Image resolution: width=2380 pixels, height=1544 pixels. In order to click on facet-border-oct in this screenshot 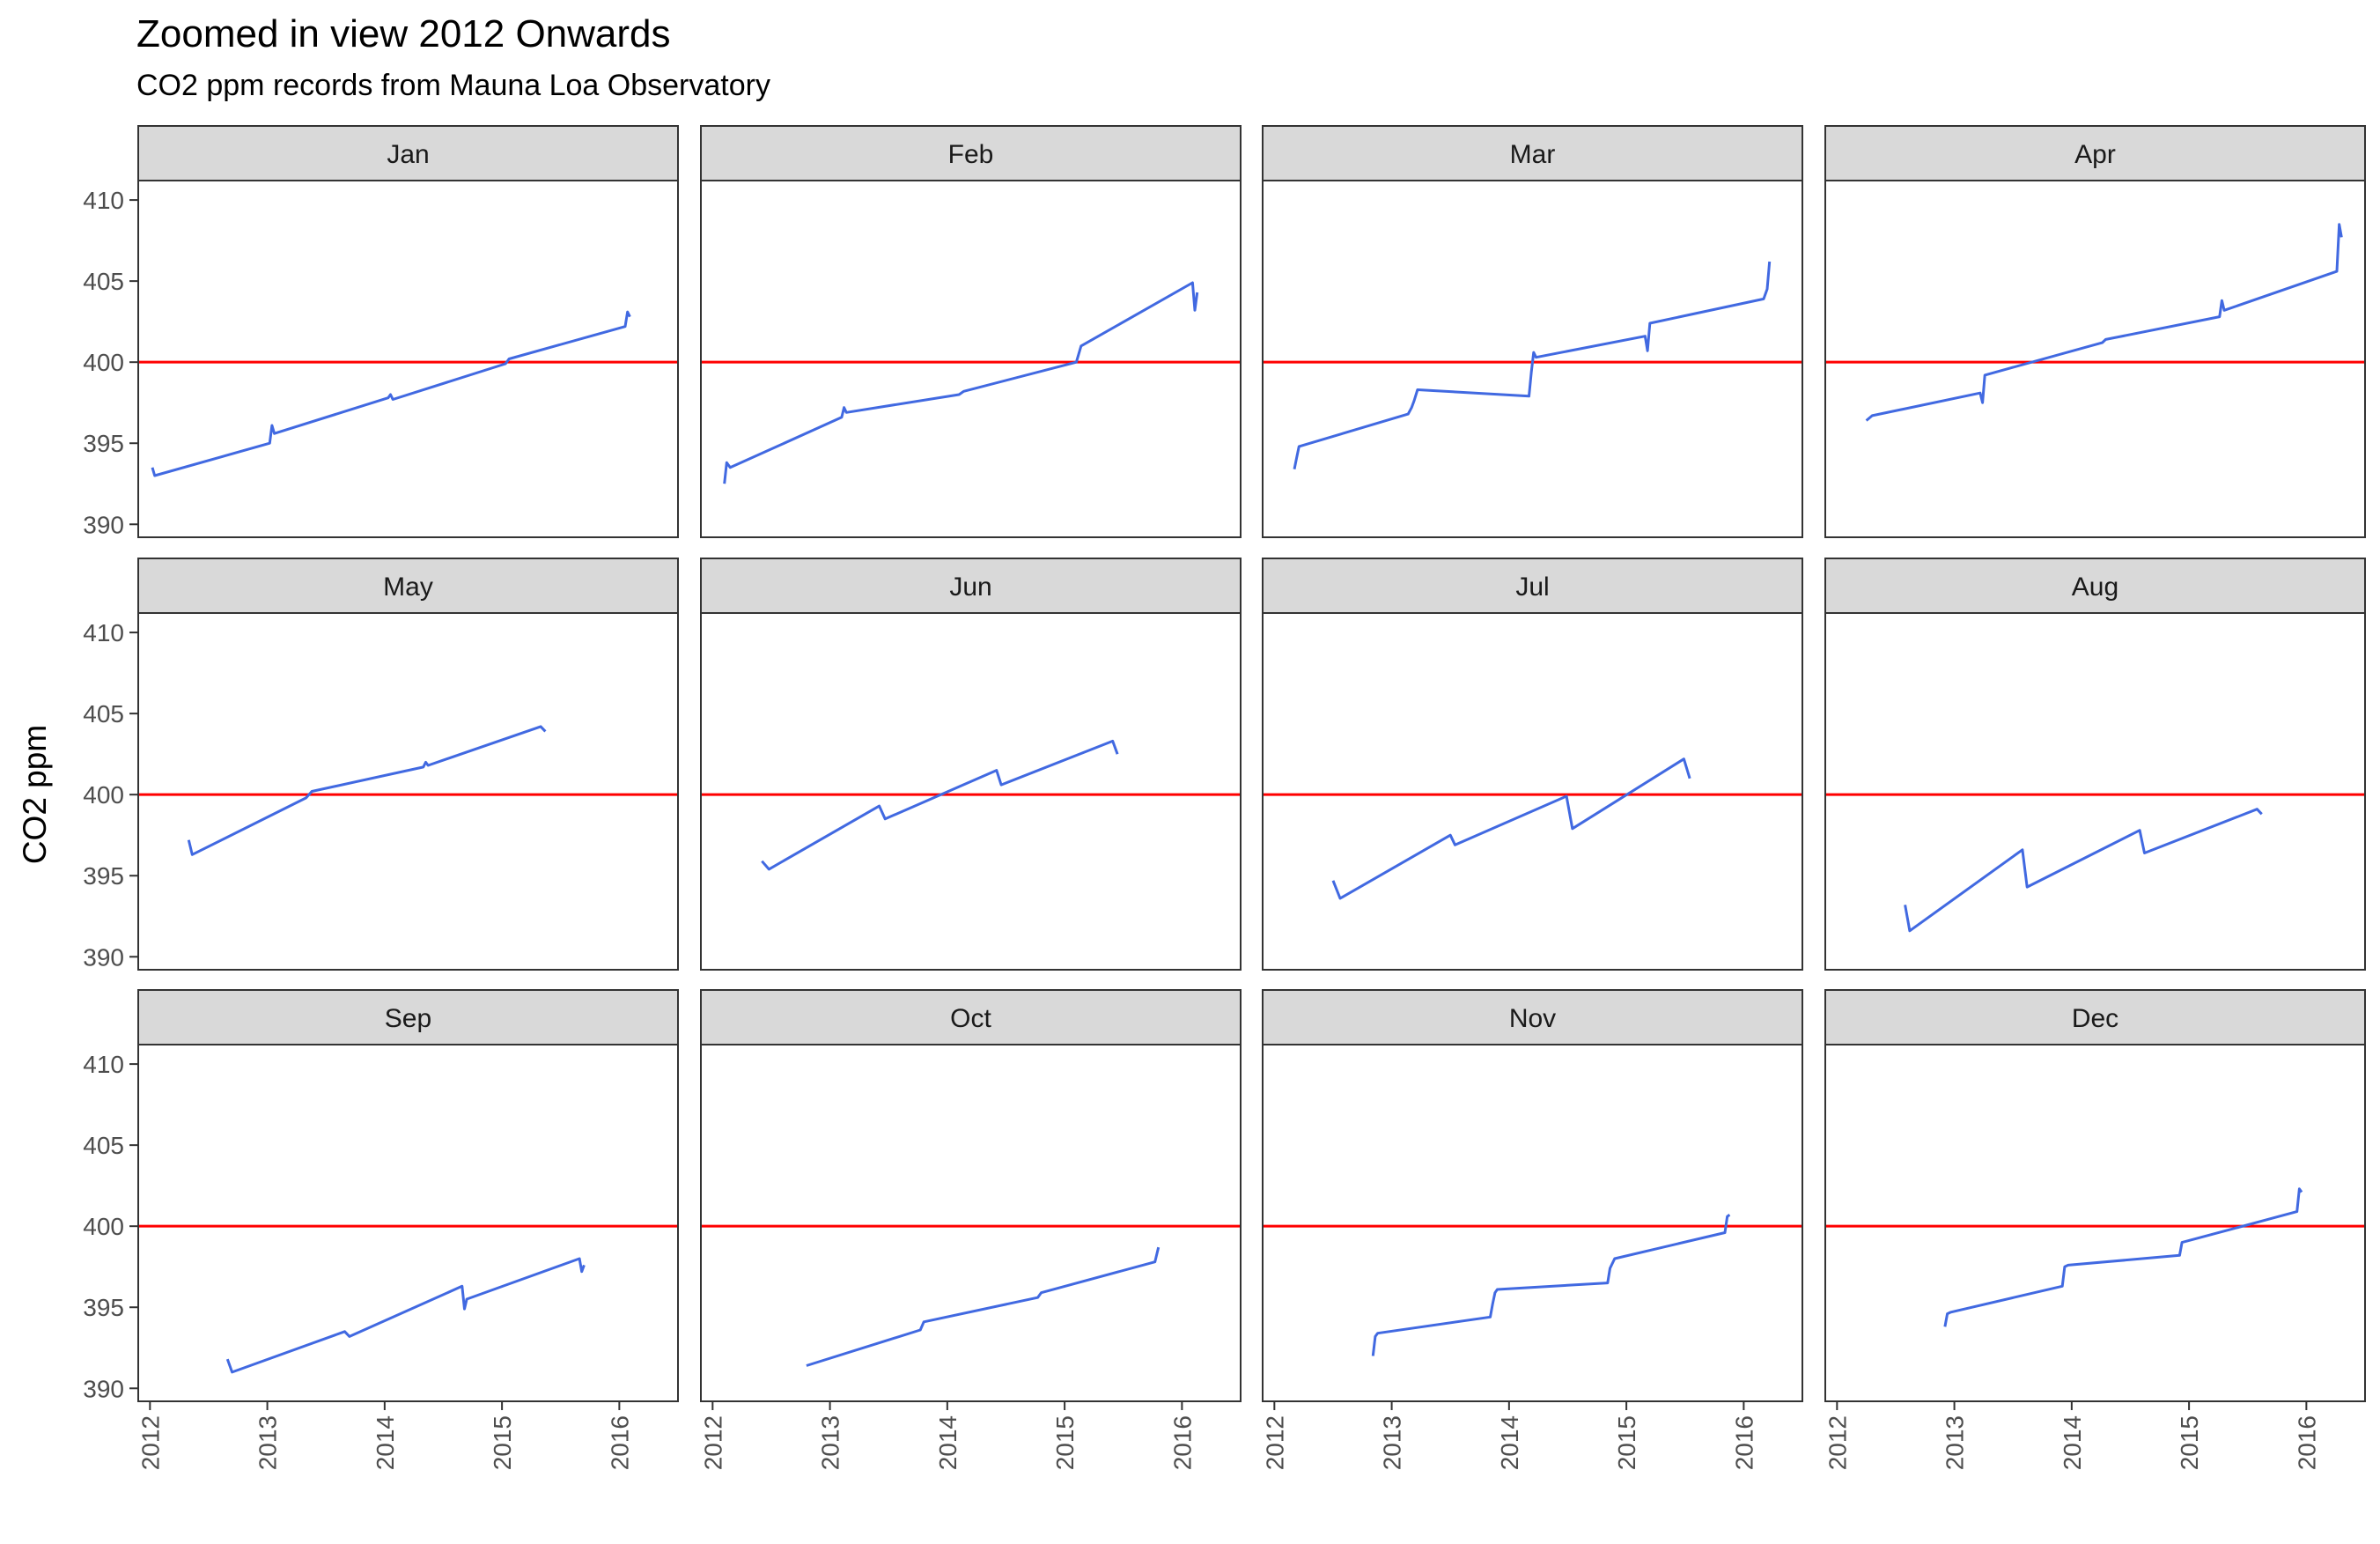, I will do `click(971, 1223)`.